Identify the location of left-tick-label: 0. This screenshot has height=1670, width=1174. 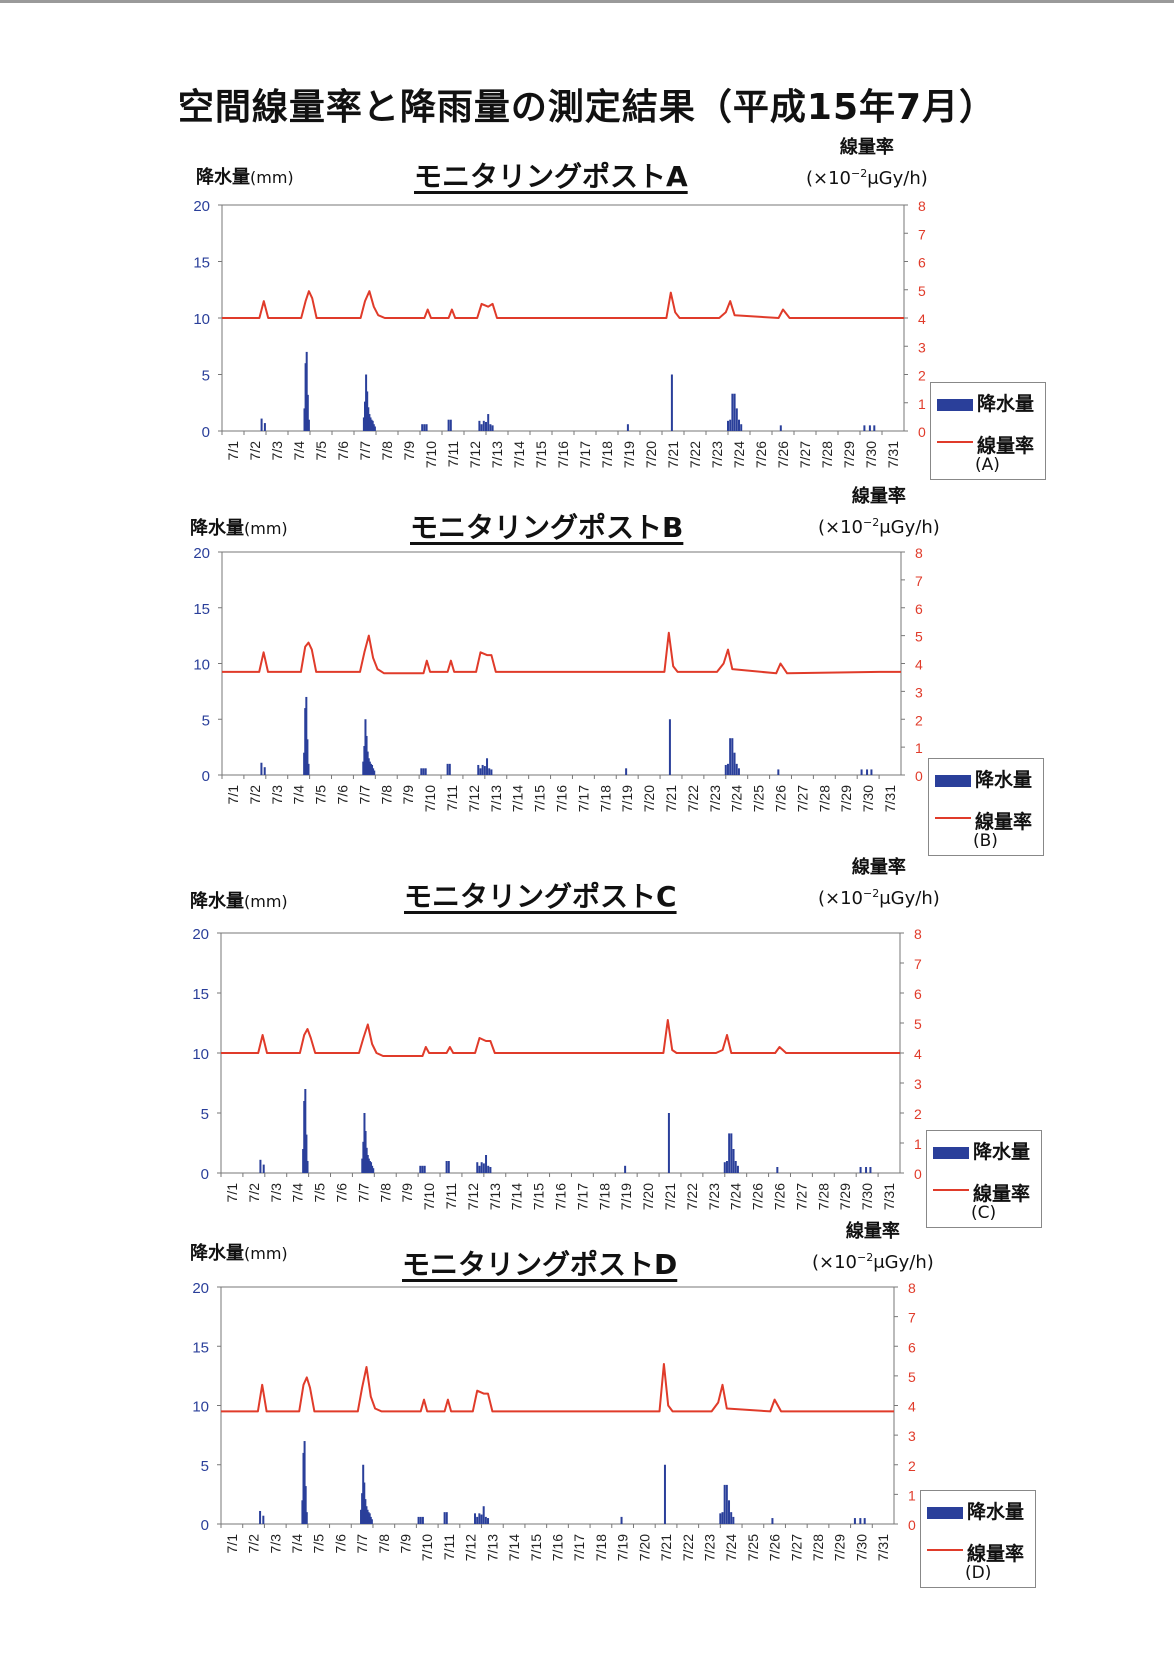
(206, 776).